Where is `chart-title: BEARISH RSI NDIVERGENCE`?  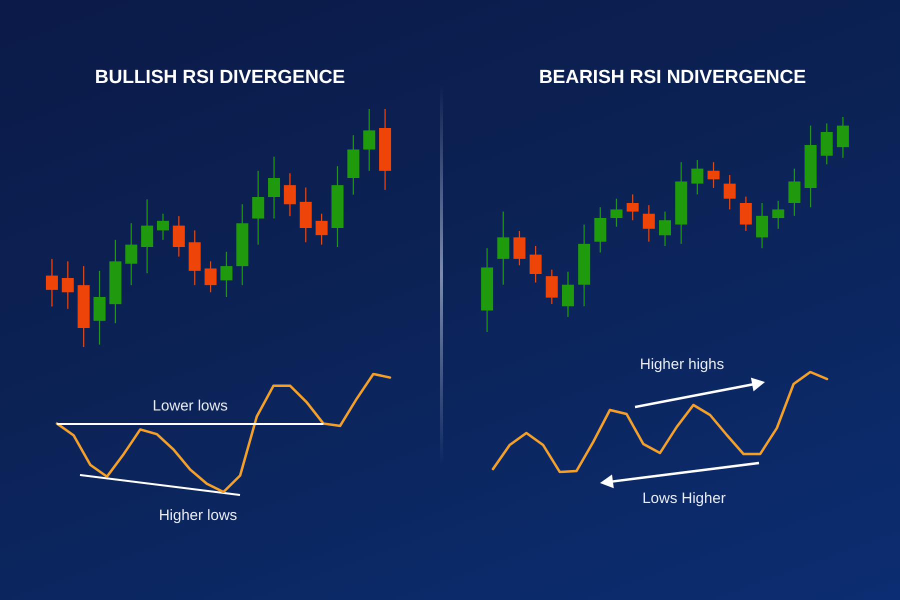
chart-title: BEARISH RSI NDIVERGENCE is located at coordinates (672, 77).